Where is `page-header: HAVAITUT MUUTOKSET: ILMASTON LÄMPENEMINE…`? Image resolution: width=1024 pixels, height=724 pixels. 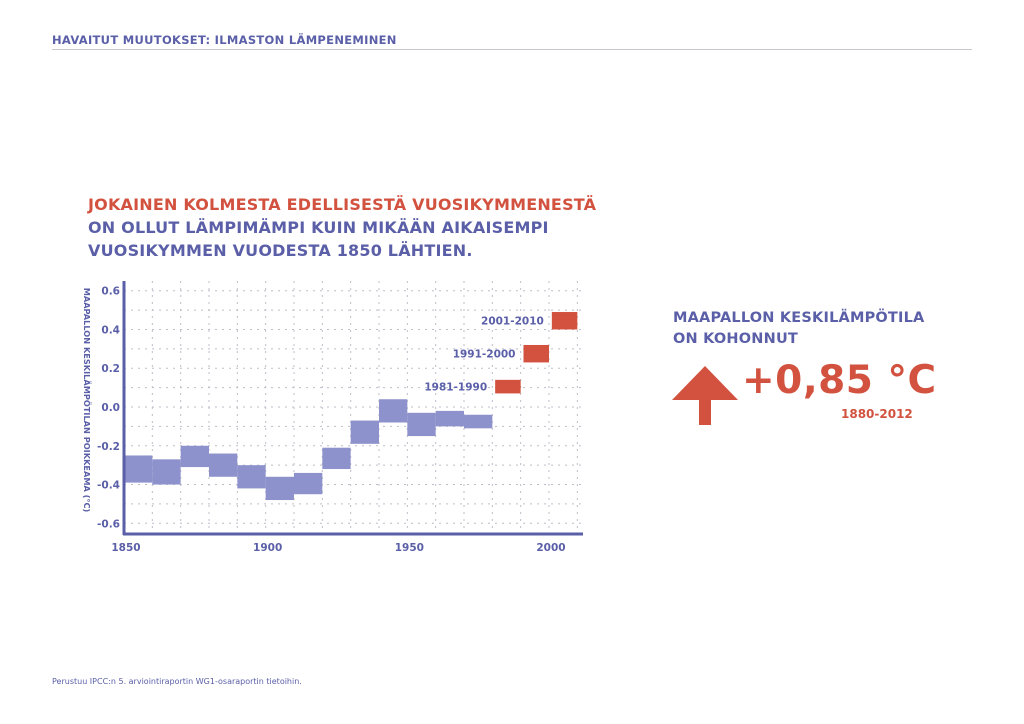 page-header: HAVAITUT MUUTOKSET: ILMASTON LÄMPENEMINE… is located at coordinates (224, 40).